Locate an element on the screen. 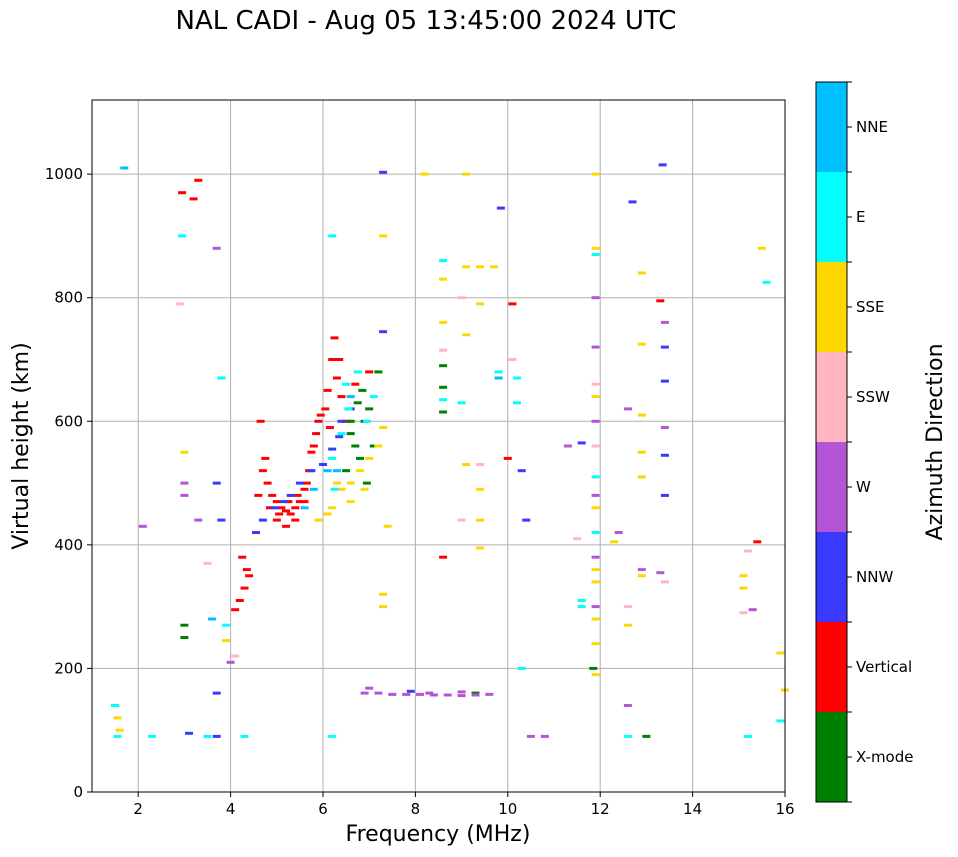 This screenshot has width=958, height=857. colorbar-tick-label: Vertical is located at coordinates (884, 667).